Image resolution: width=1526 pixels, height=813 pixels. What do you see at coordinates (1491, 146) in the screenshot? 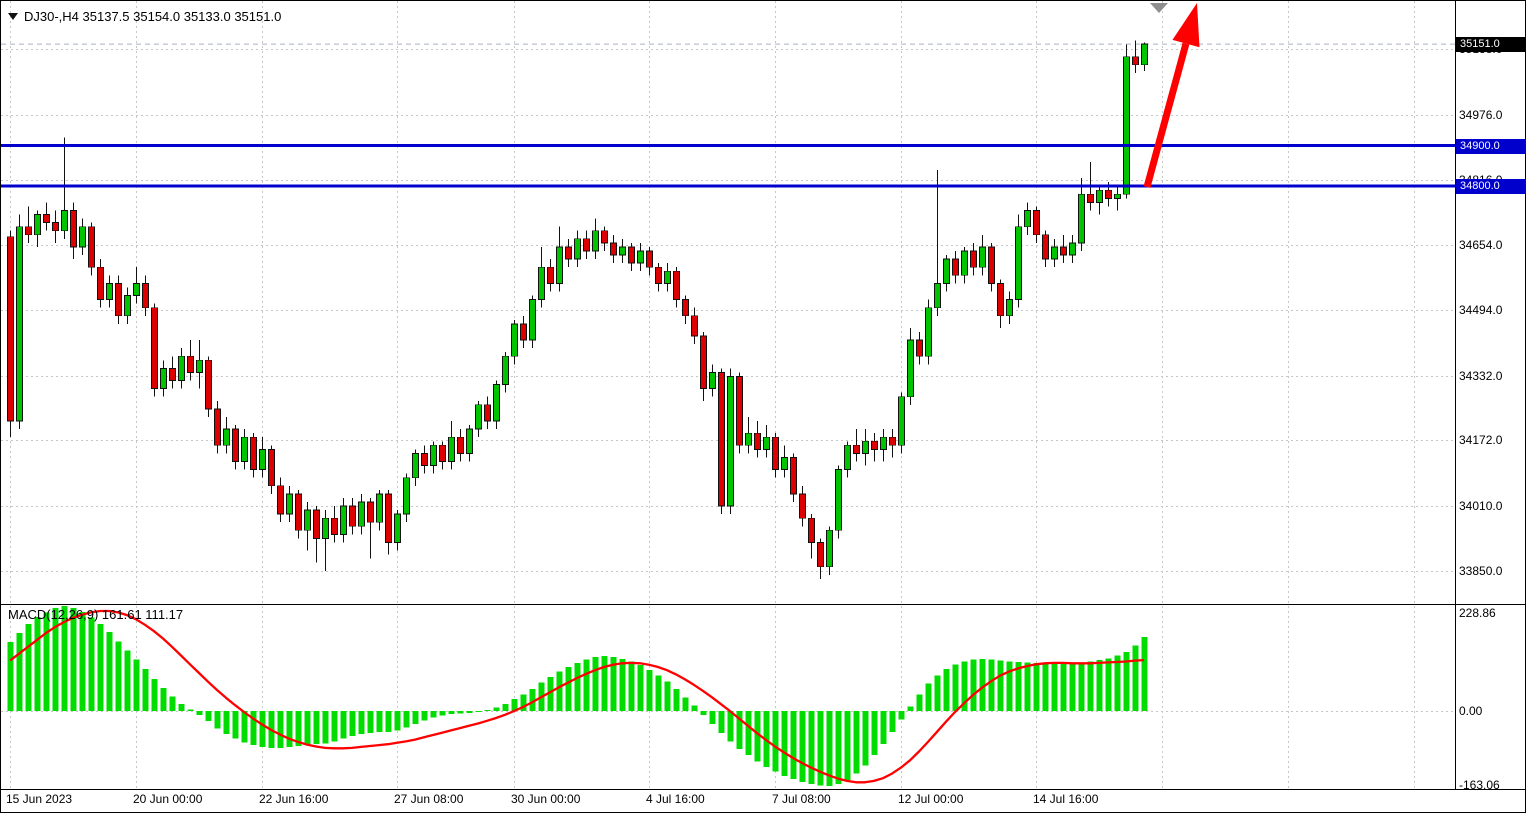
I see `hline-price-tag-34900: 34900.0` at bounding box center [1491, 146].